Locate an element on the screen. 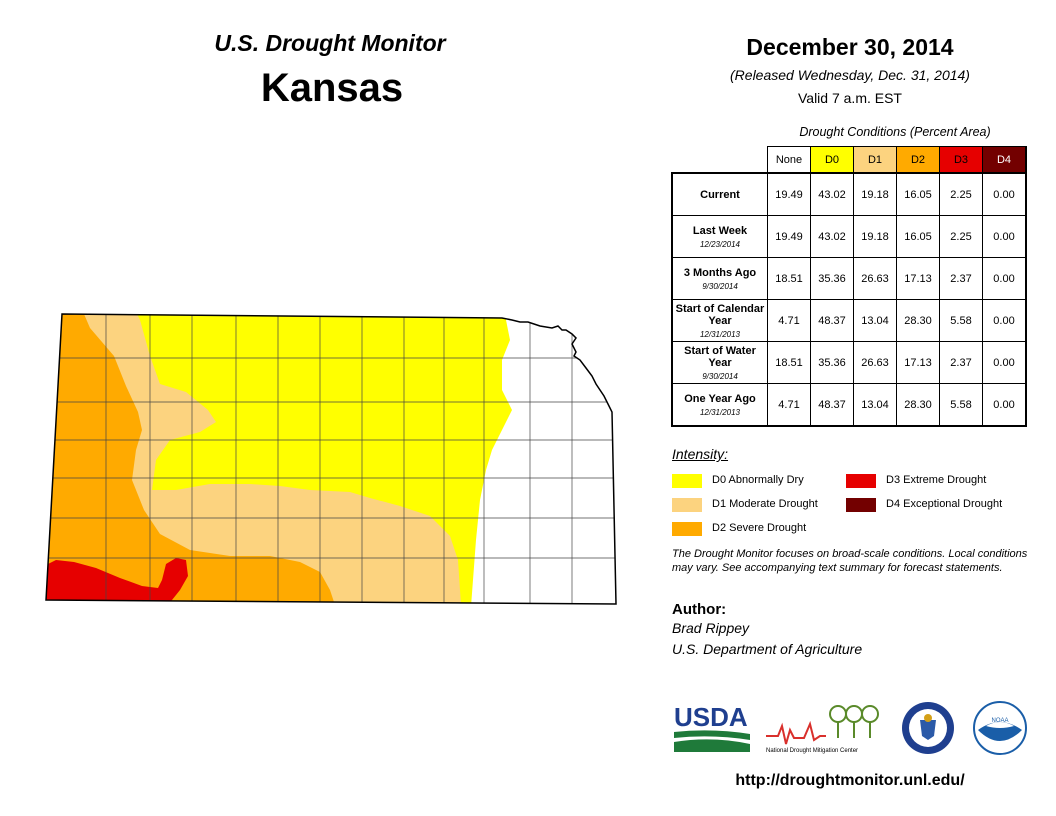 Image resolution: width=1056 pixels, height=816 pixels. row-label: Current is located at coordinates (719, 194).